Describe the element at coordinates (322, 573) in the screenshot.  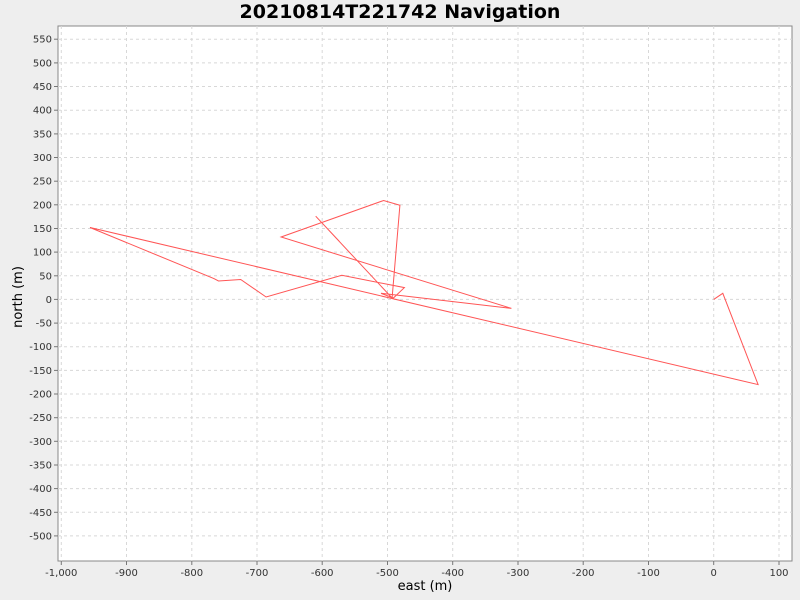
I see `x-tick-label: -600` at that location.